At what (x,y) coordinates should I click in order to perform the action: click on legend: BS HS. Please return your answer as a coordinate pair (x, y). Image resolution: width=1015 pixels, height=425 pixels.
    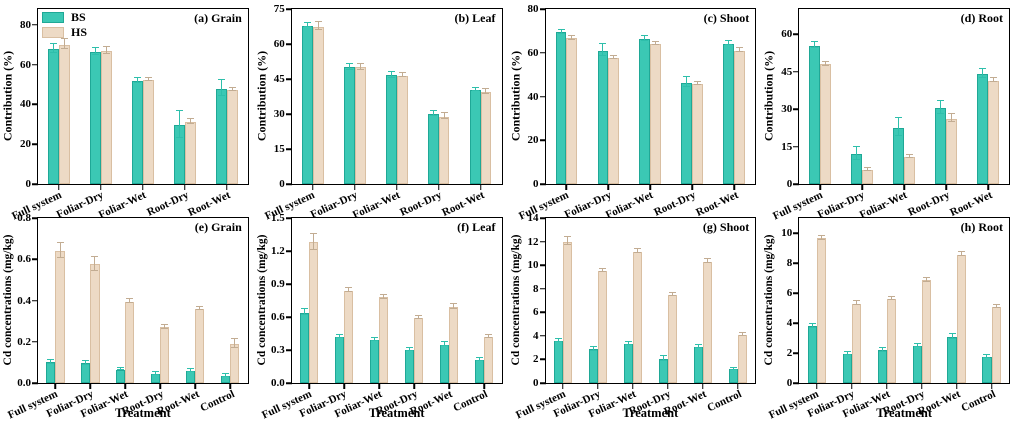
    Looking at the image, I should click on (64, 25).